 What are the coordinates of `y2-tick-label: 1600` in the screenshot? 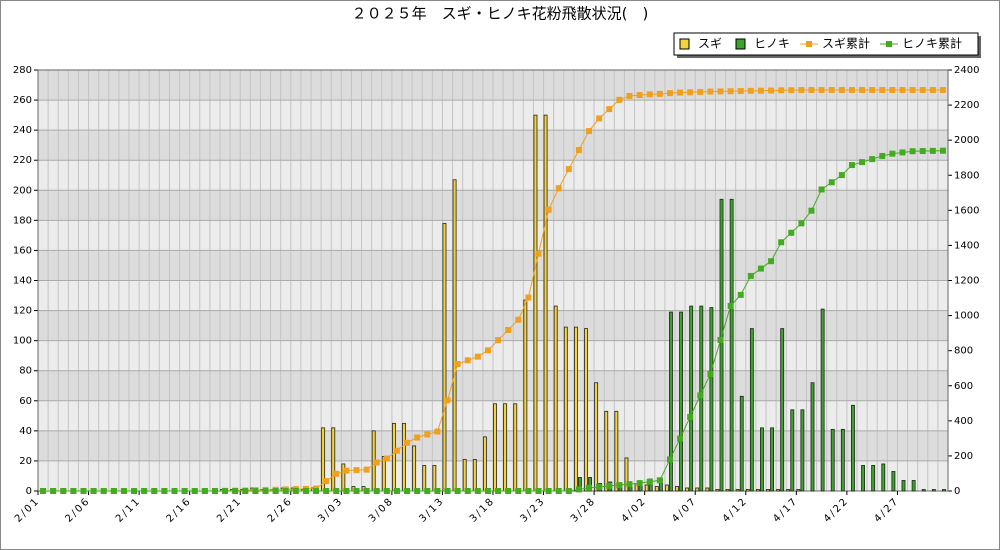 It's located at (966, 210).